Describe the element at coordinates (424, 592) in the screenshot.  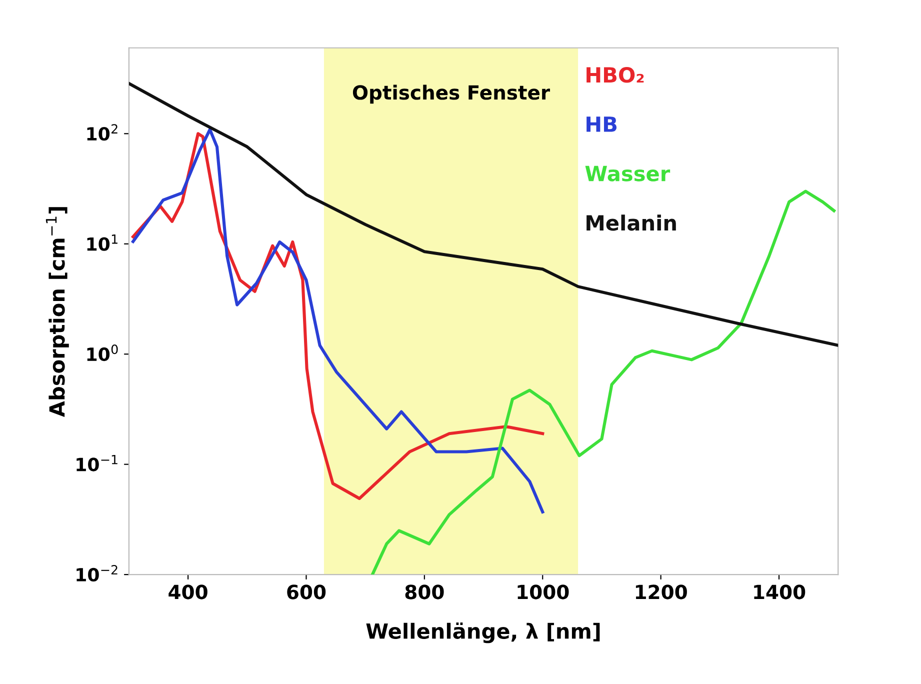
I see `x-tick-label: 800` at that location.